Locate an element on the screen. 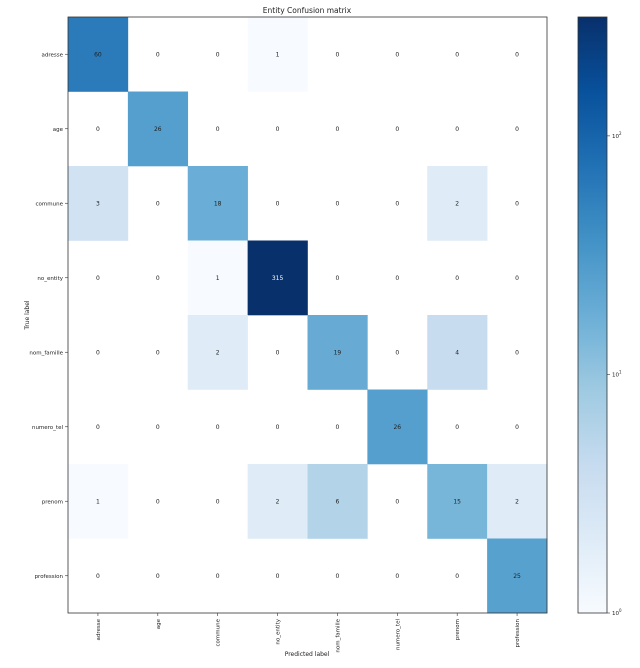 Image resolution: width=640 pixels, height=668 pixels. cell-value-label: 315 is located at coordinates (278, 278).